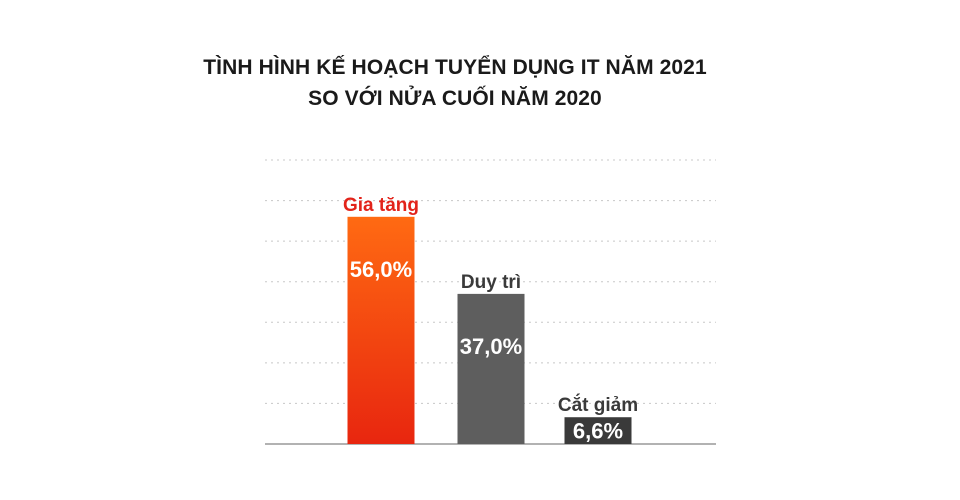 This screenshot has height=500, width=960. Describe the element at coordinates (381, 205) in the screenshot. I see `category-label-1: Gia tăng` at that location.